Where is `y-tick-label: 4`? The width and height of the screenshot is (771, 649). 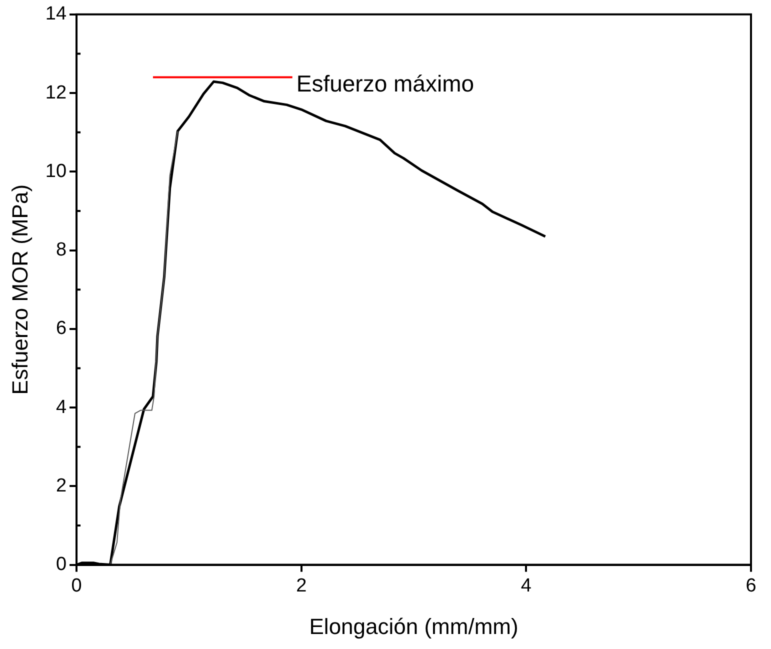
y-tick-label: 4 is located at coordinates (61, 407).